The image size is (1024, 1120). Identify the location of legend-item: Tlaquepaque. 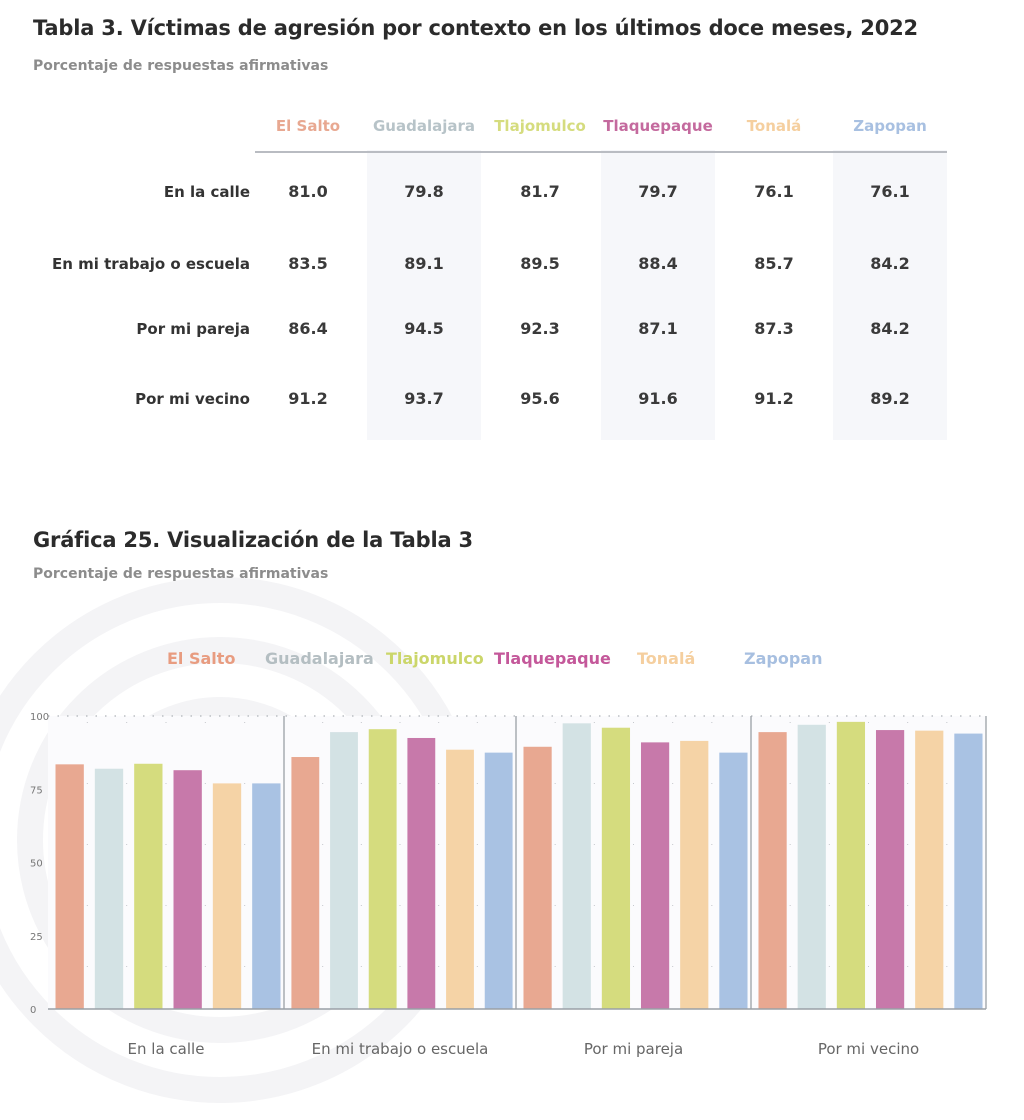
(552, 658).